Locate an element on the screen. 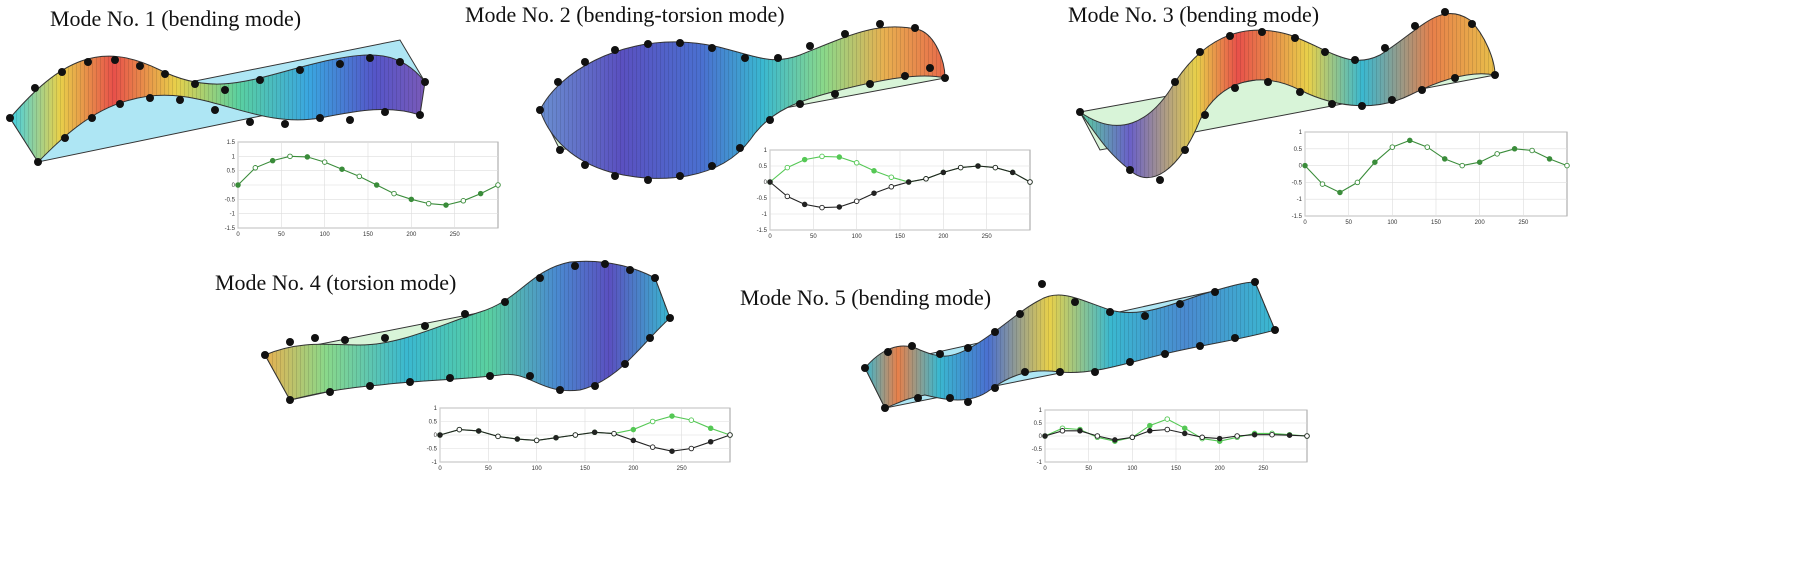 The height and width of the screenshot is (573, 1798). mode-5-markers is located at coordinates (1070, 345).